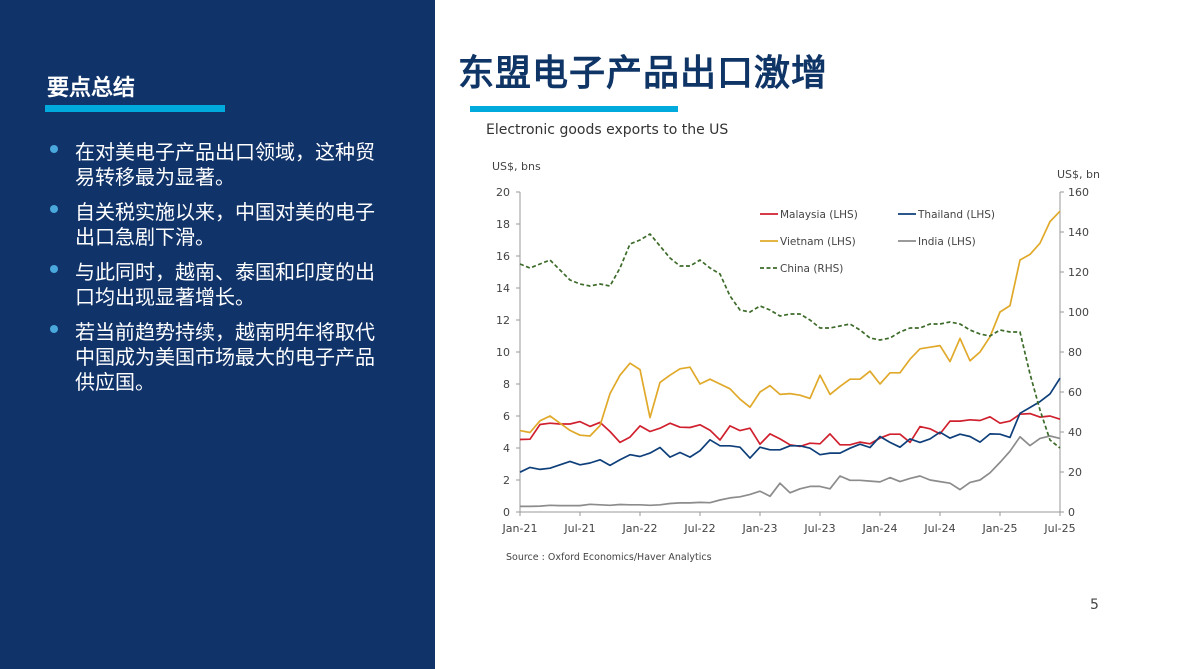 The image size is (1190, 669). What do you see at coordinates (699, 528) in the screenshot?
I see `x-tick-label: Jul-22` at bounding box center [699, 528].